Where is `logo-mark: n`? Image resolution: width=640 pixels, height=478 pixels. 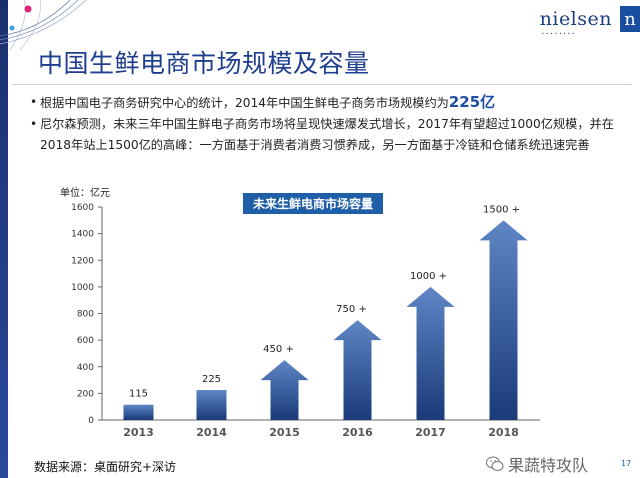 logo-mark: n is located at coordinates (630, 19).